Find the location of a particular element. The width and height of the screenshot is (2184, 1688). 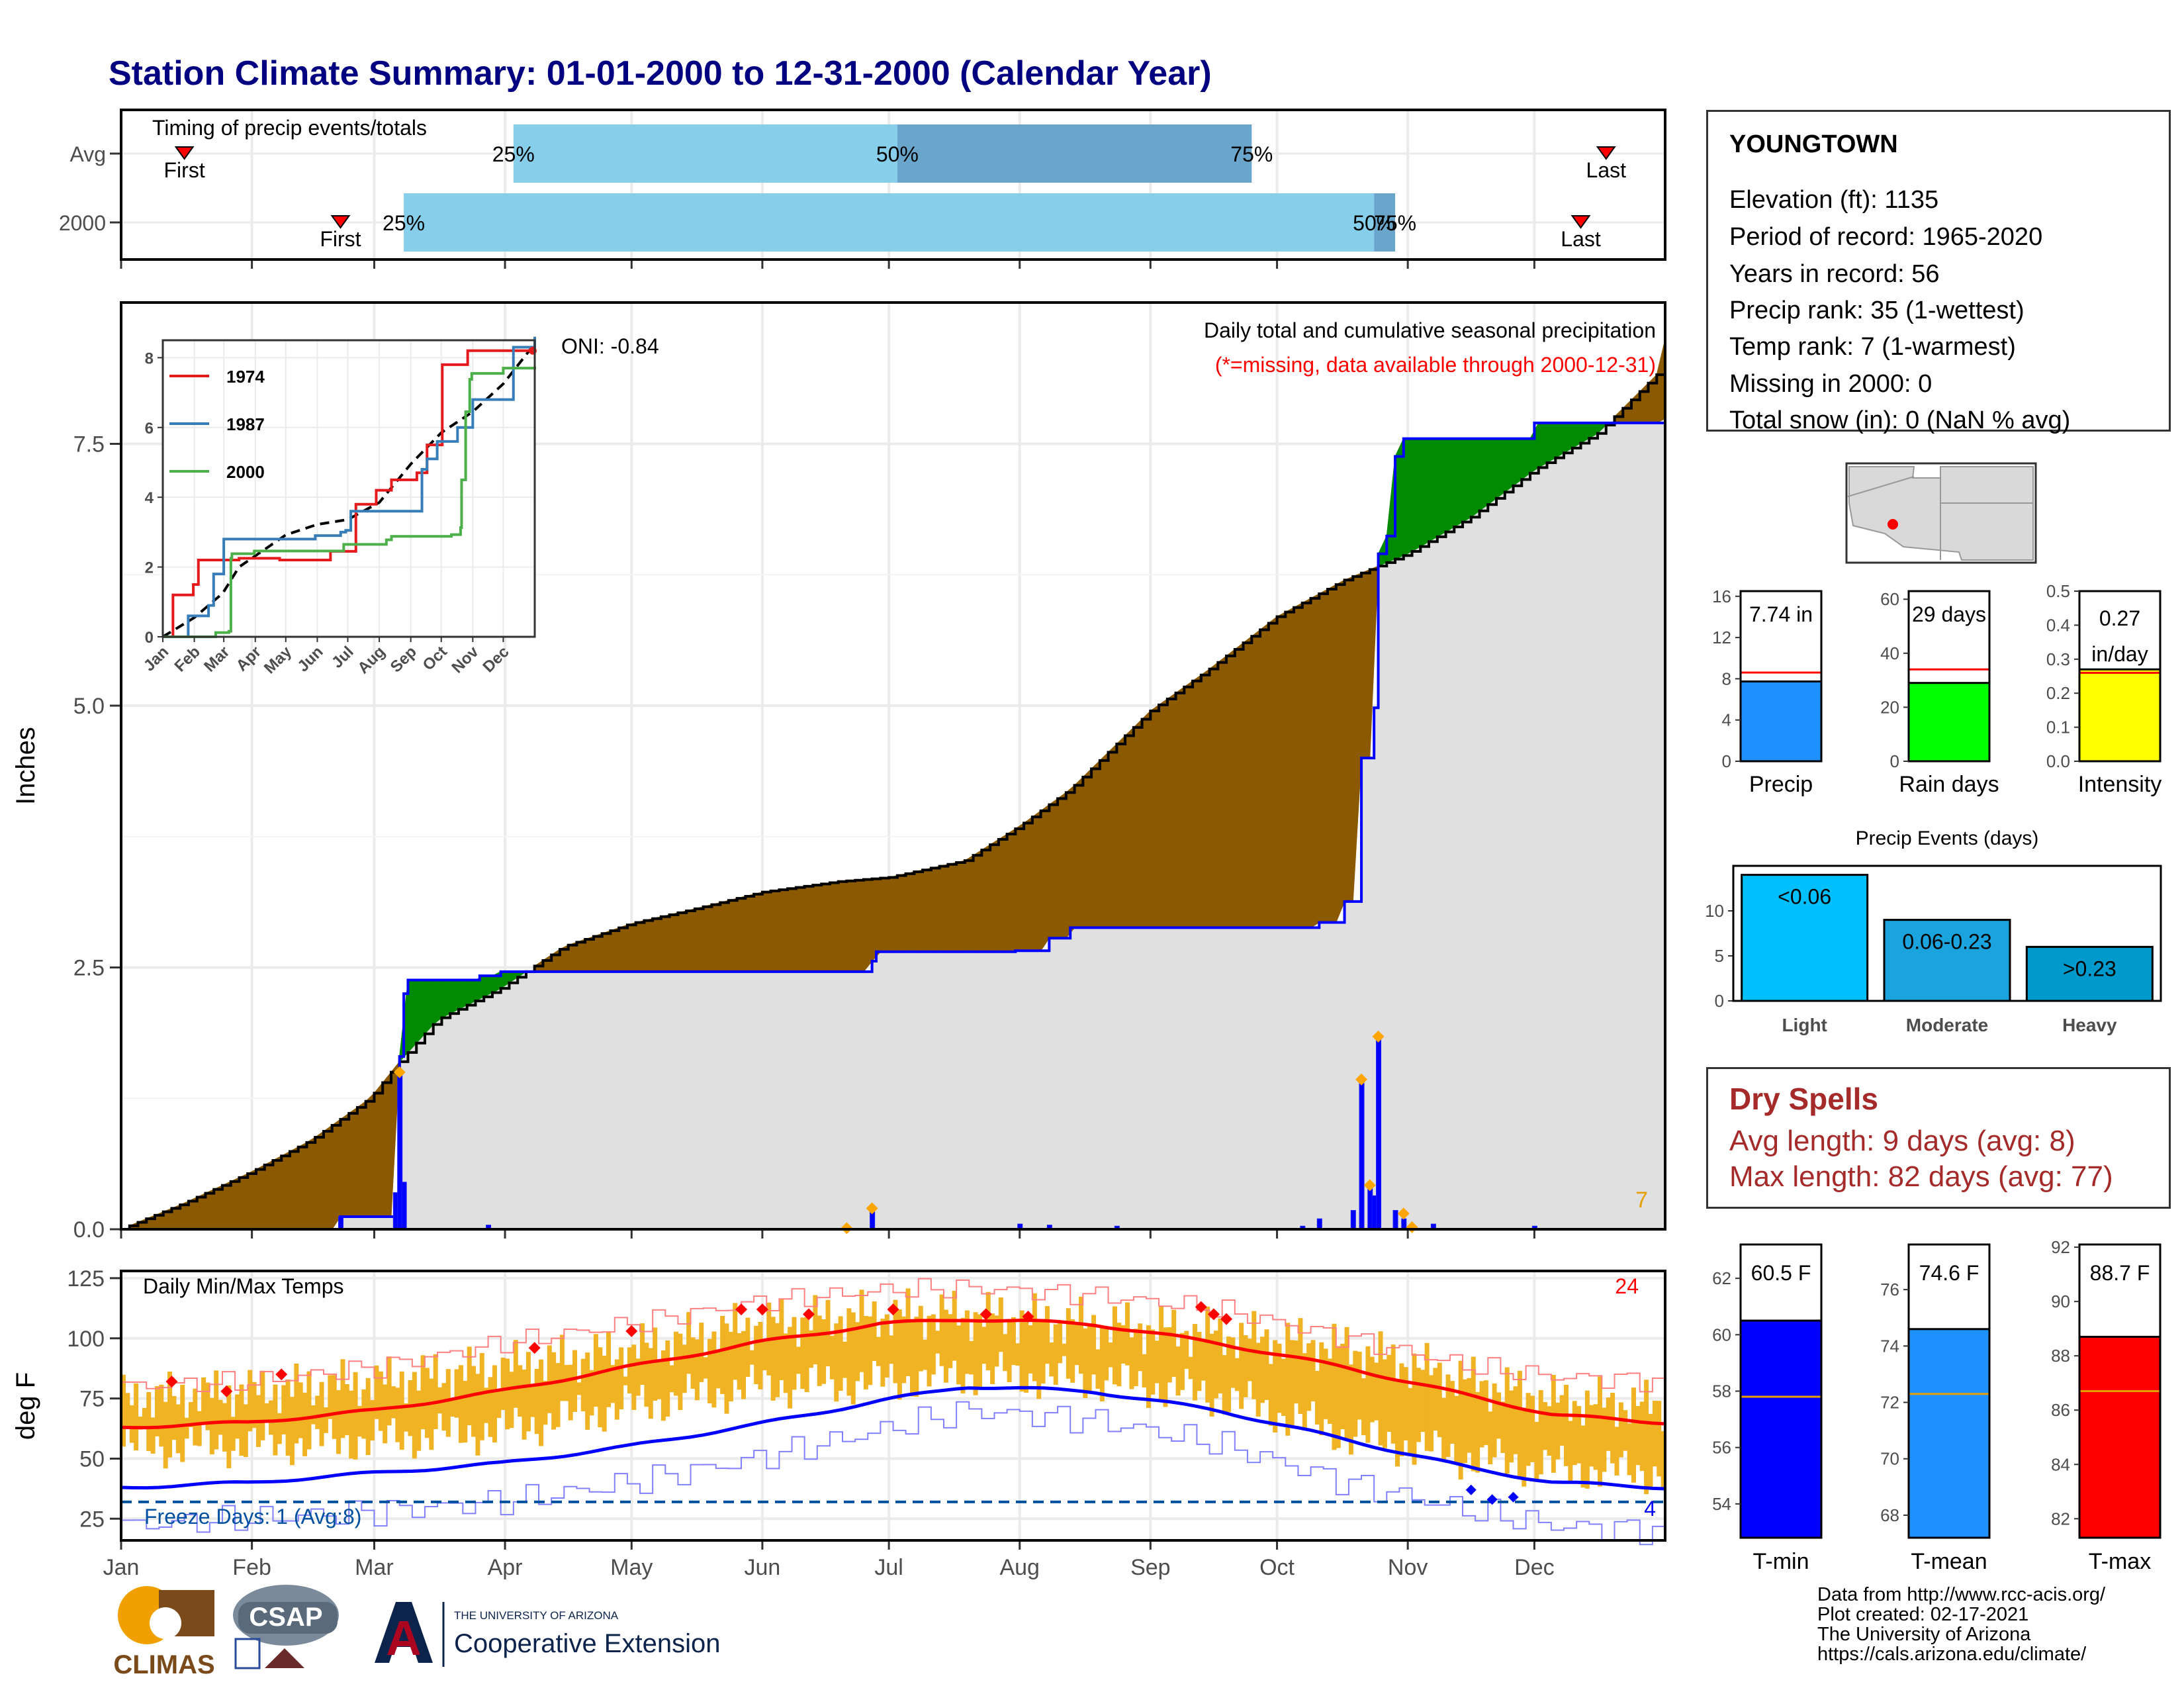

stat-ytick-label: 0.1 is located at coordinates (2058, 727).